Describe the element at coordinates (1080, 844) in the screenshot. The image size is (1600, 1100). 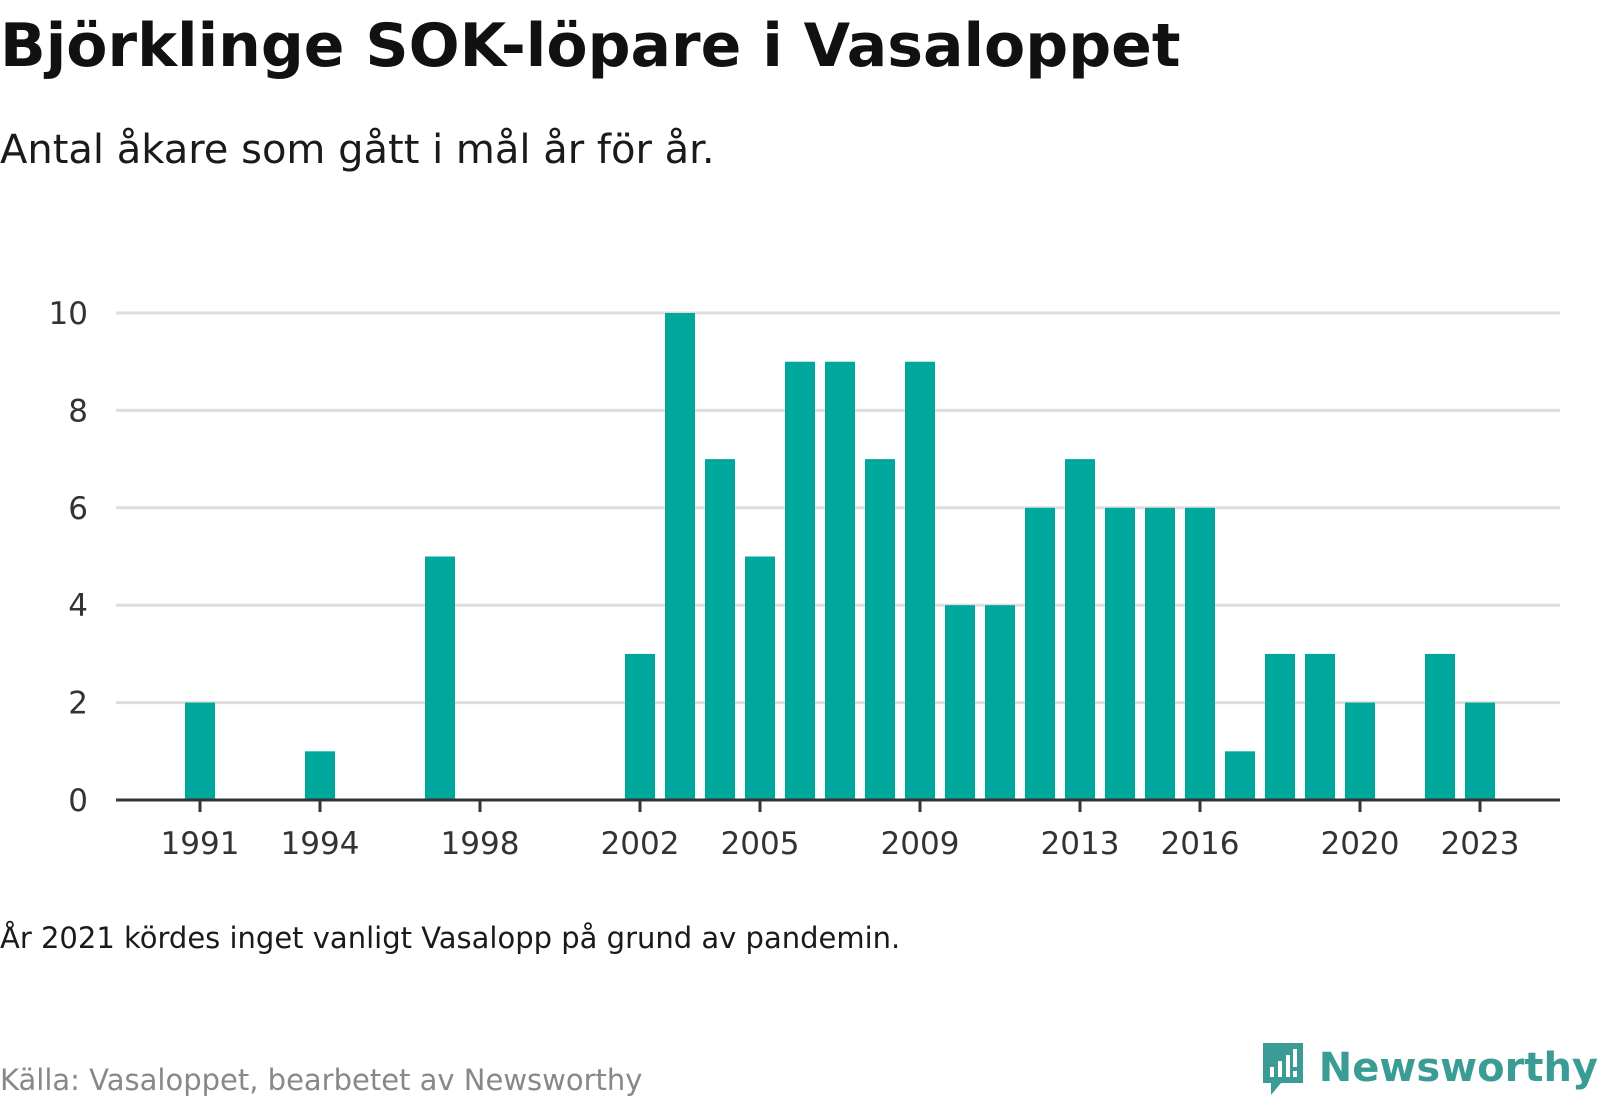
I see `x-tick-label: 2013` at that location.